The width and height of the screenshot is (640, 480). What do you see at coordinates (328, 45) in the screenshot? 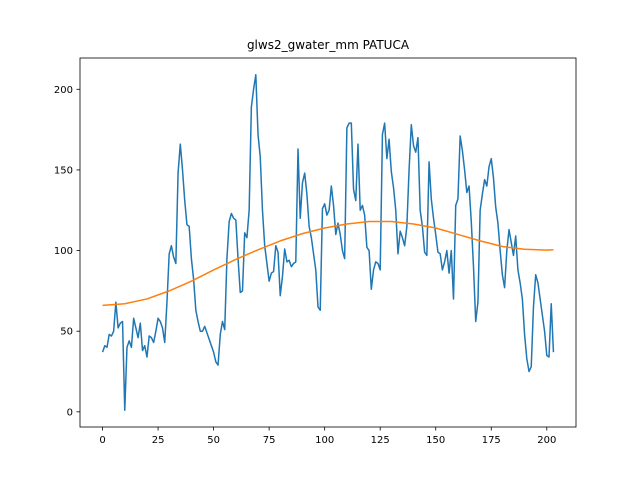
I see `chart-title: glws2_gwater_mm PATUCA` at bounding box center [328, 45].